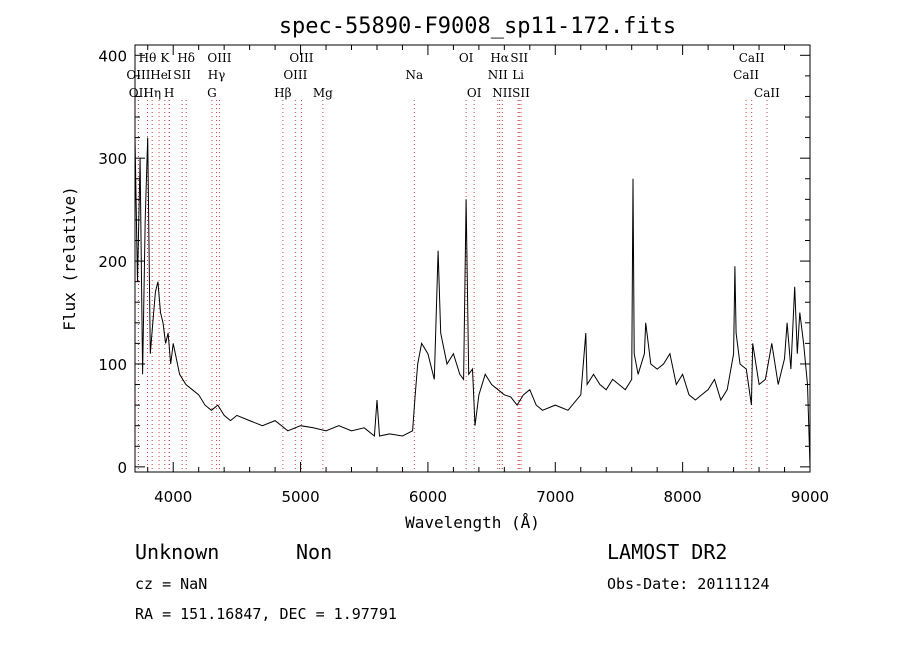  I want to click on line-marker-label: Li, so click(518, 75).